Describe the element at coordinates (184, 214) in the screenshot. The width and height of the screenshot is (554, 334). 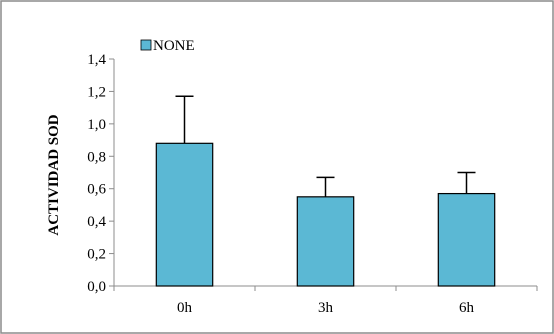
I see `bar-0h` at that location.